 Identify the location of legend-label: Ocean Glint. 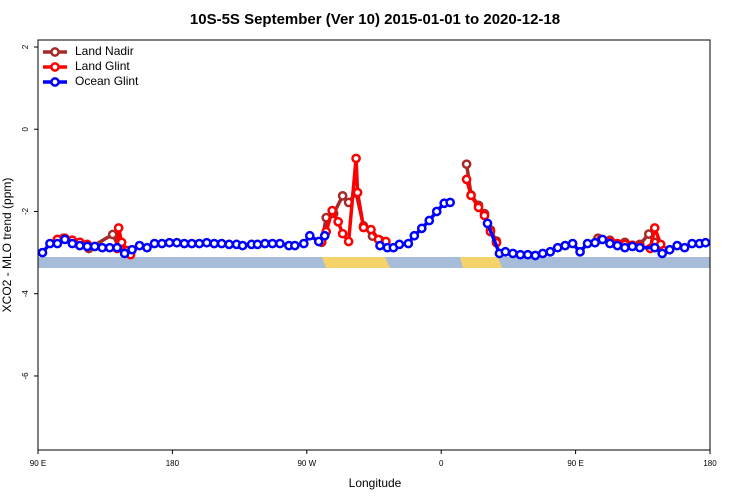
(107, 81).